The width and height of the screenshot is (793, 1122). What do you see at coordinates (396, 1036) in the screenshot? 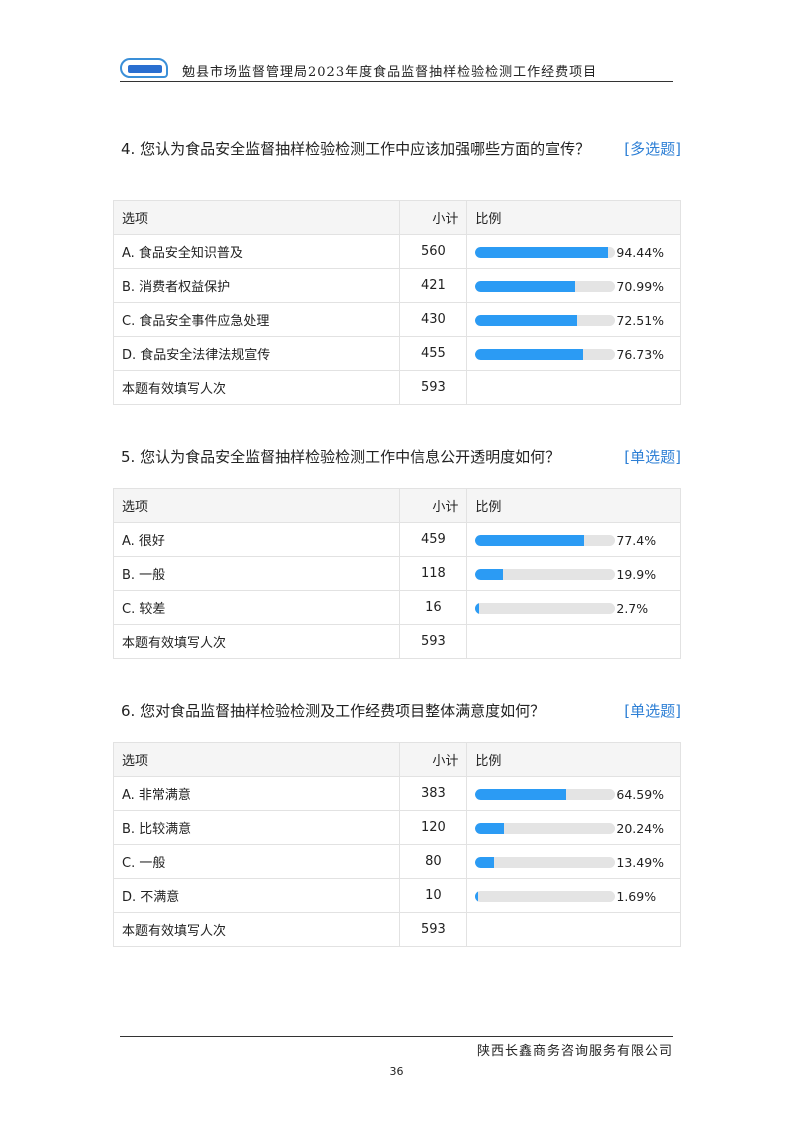
I see `footer-divider` at bounding box center [396, 1036].